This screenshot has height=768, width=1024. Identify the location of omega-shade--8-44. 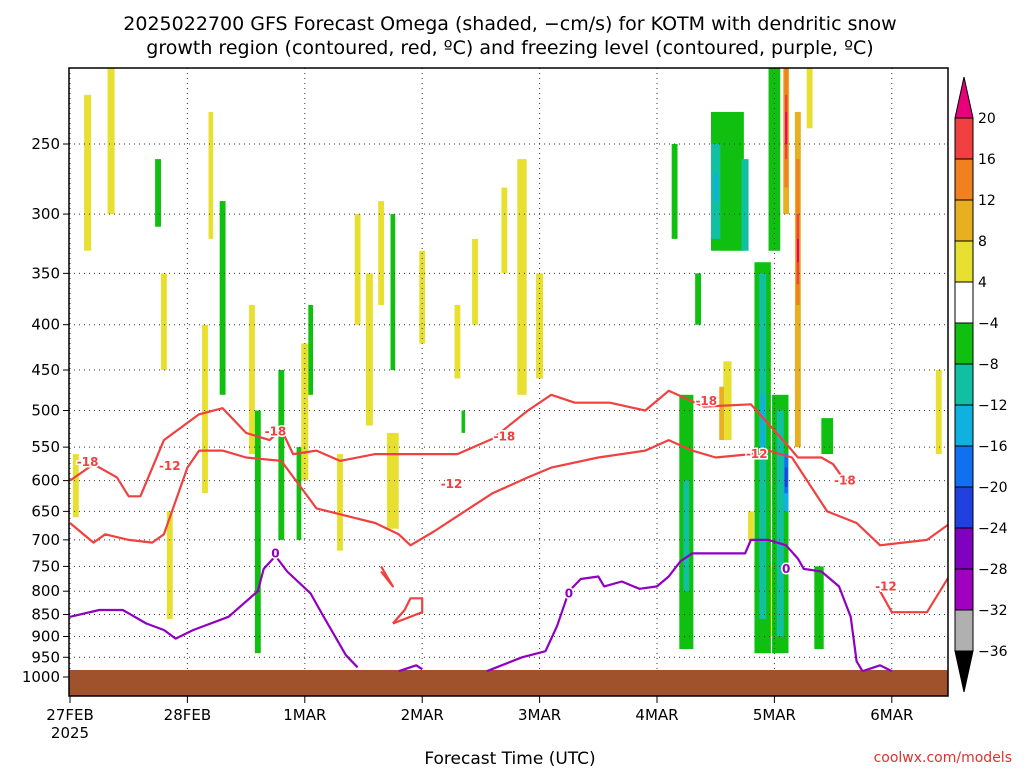
(686, 536).